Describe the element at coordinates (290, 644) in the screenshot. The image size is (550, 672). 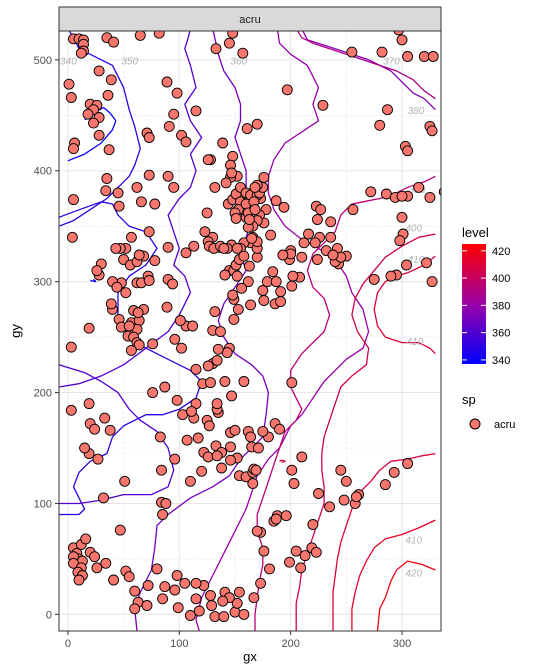
I see `x-tick-label: 200` at that location.